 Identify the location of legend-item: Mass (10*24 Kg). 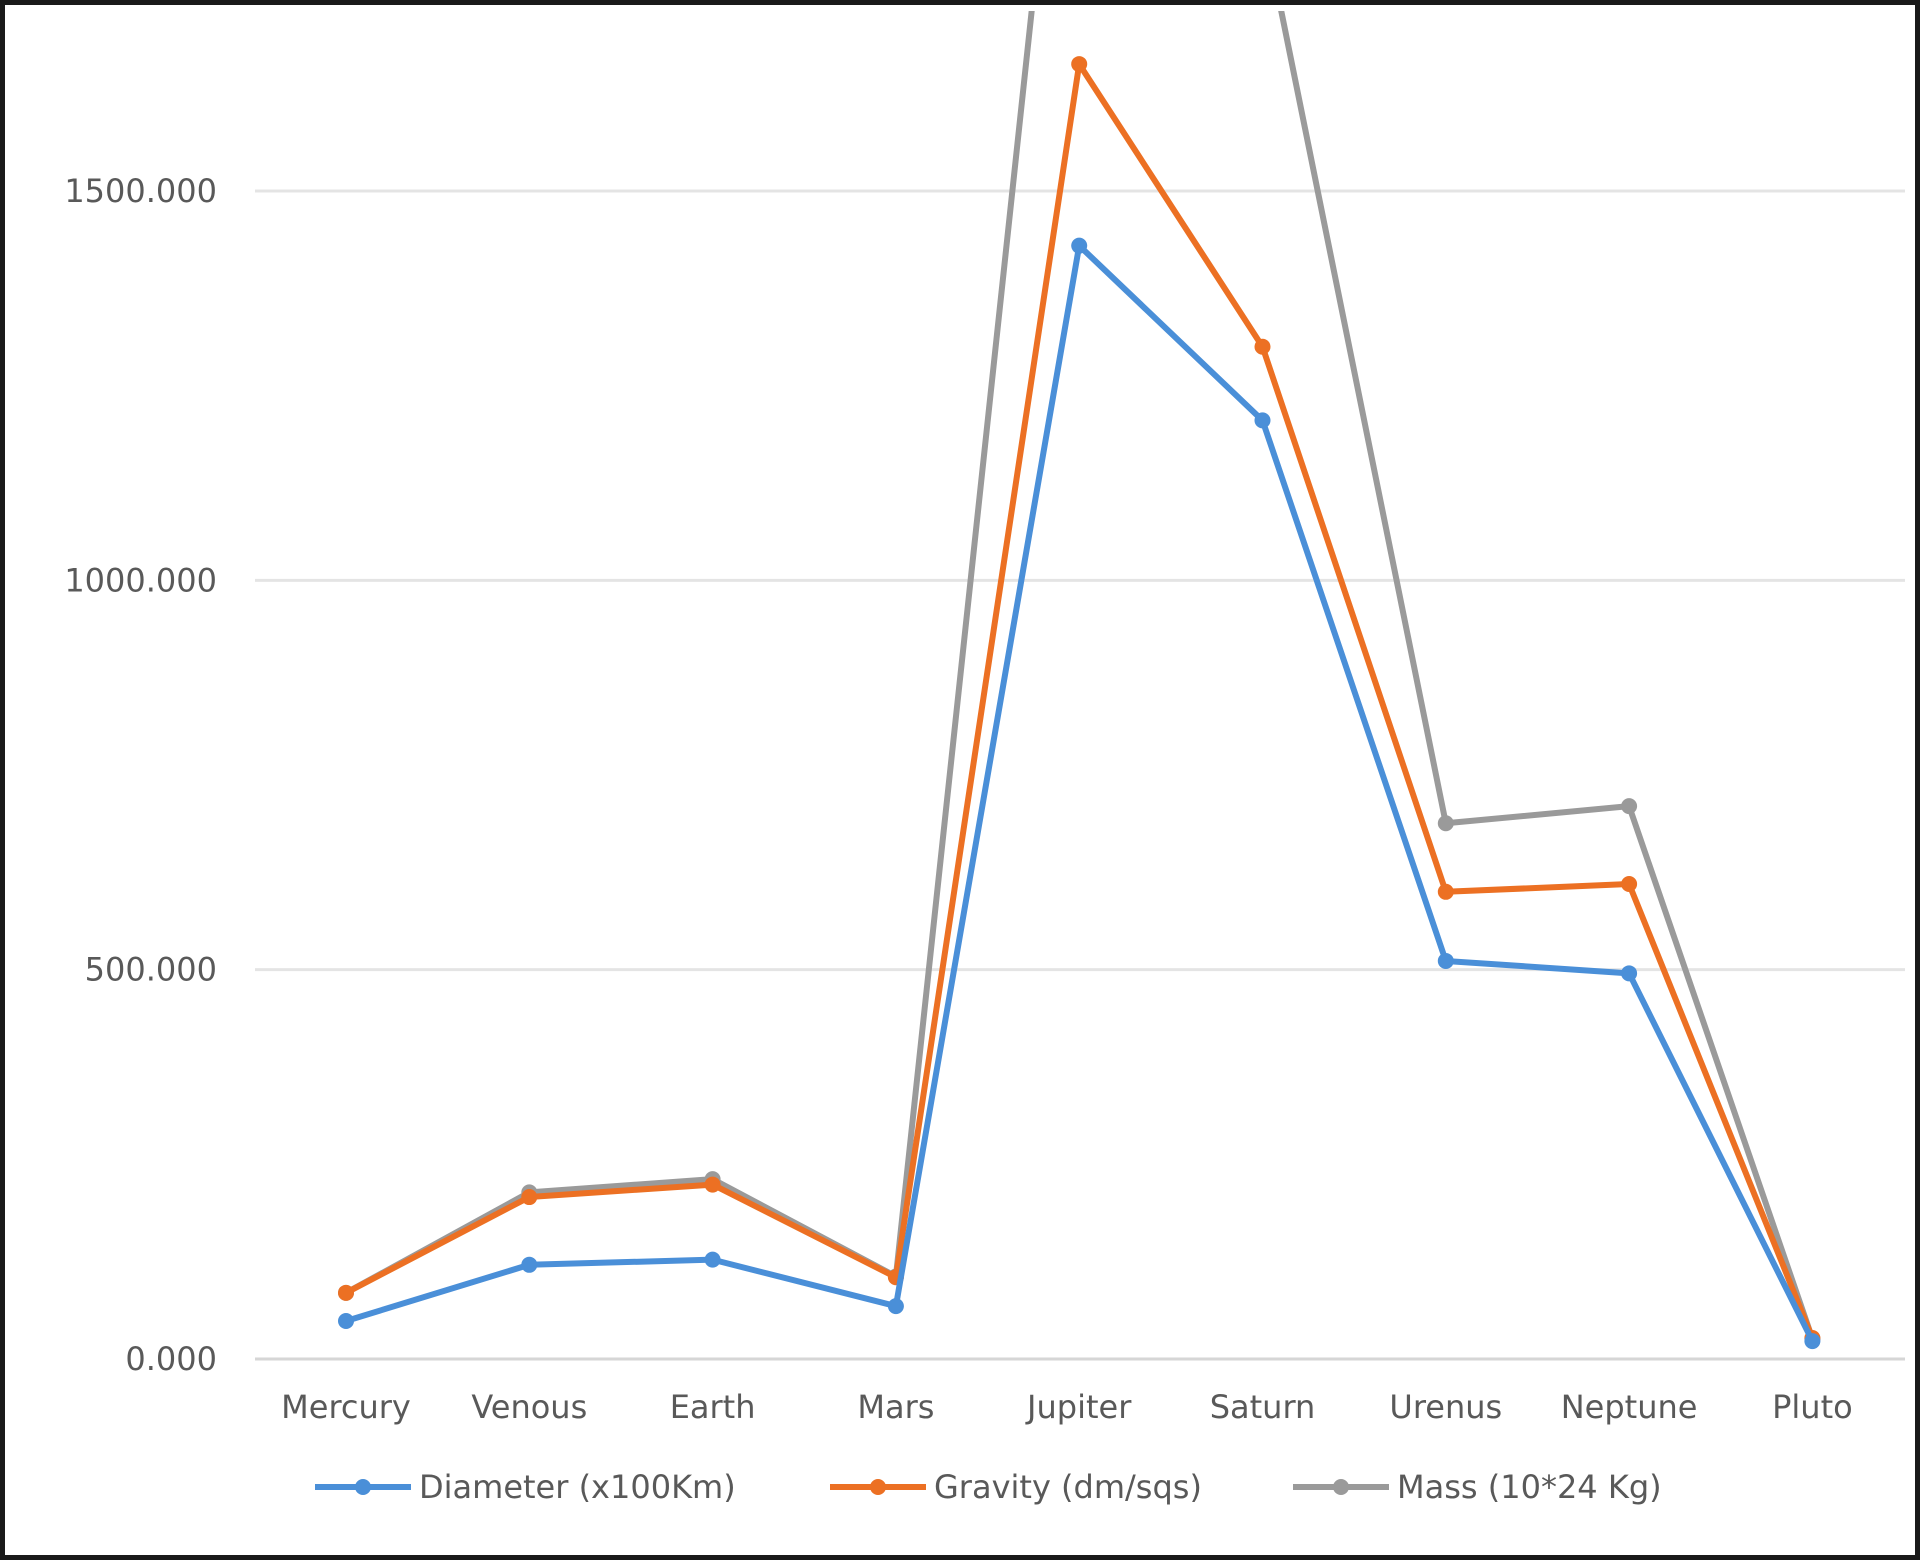
(1477, 1487).